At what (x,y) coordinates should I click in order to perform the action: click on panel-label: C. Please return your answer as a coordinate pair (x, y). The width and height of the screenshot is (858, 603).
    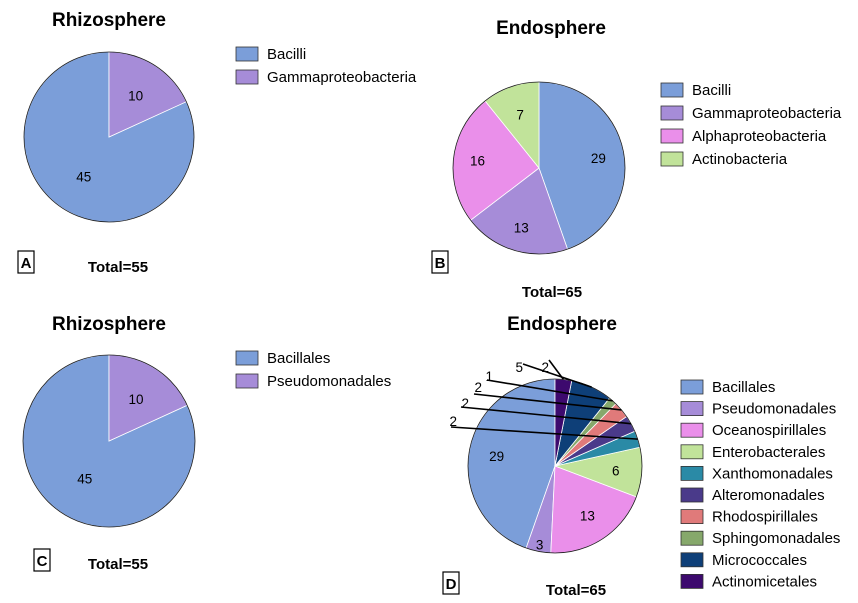
    Looking at the image, I should click on (42, 561).